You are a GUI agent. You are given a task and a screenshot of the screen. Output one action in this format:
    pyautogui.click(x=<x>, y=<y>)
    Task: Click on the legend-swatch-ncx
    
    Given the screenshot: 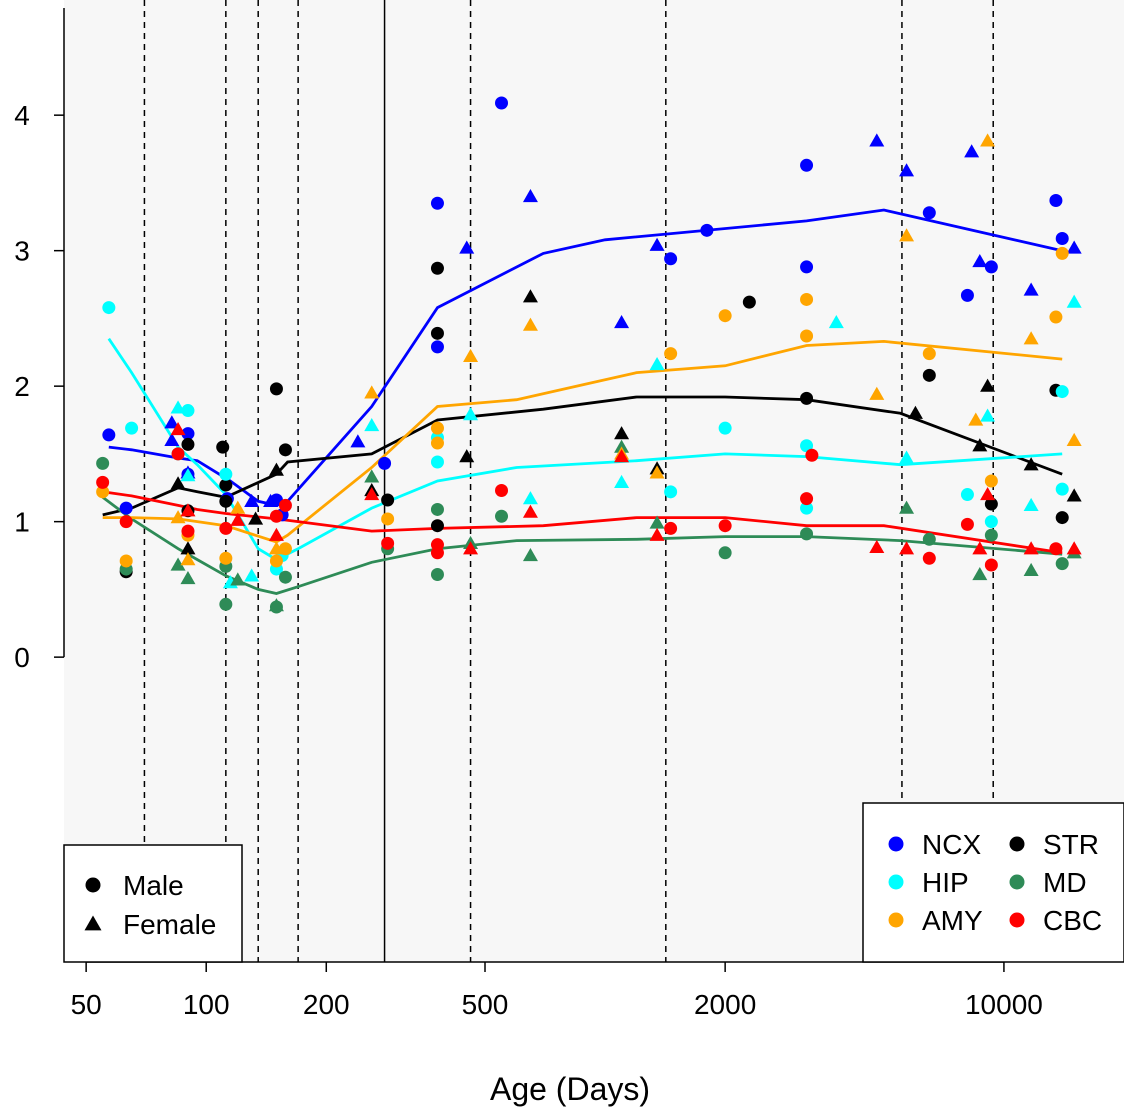 What is the action you would take?
    pyautogui.click(x=896, y=844)
    